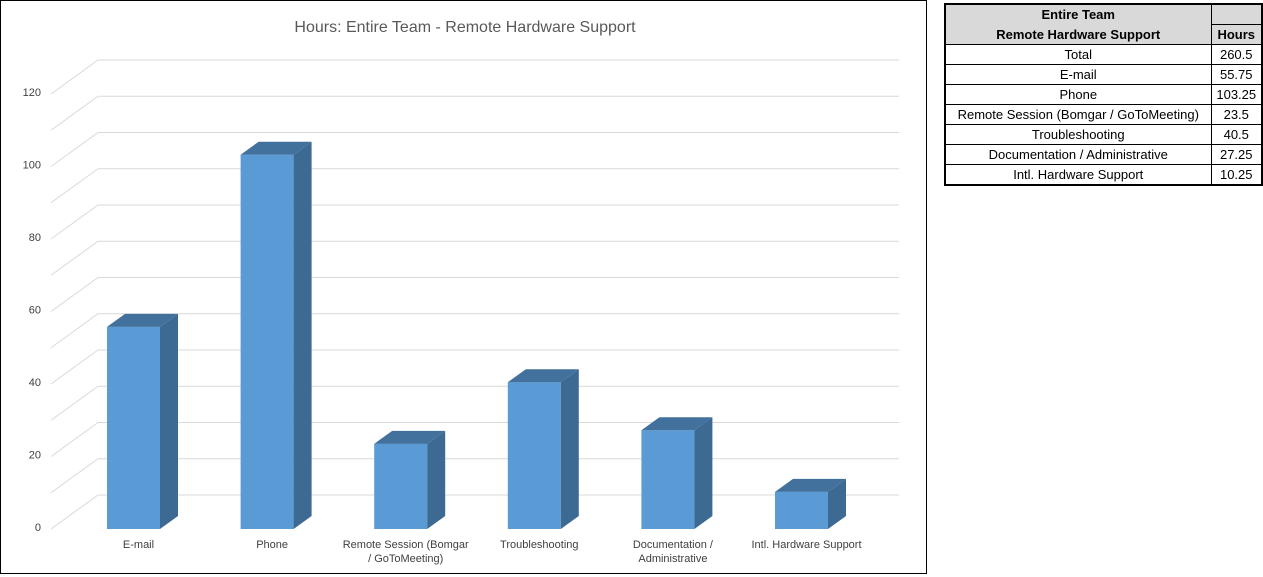 Image resolution: width=1263 pixels, height=577 pixels. I want to click on table-cell-label: E-mail, so click(1078, 74).